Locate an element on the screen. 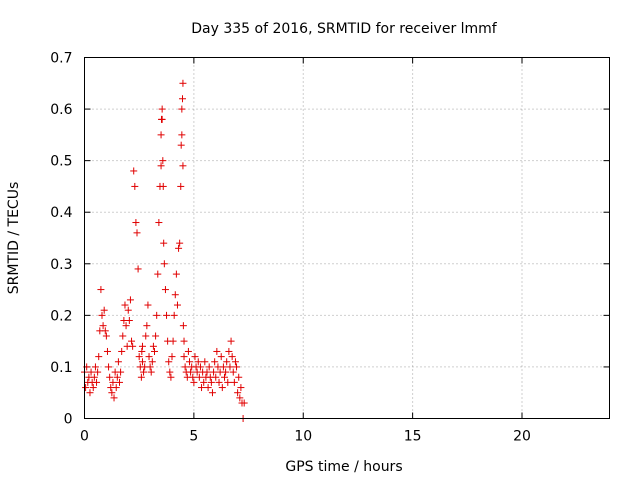  x-tick-label: 10 is located at coordinates (303, 437).